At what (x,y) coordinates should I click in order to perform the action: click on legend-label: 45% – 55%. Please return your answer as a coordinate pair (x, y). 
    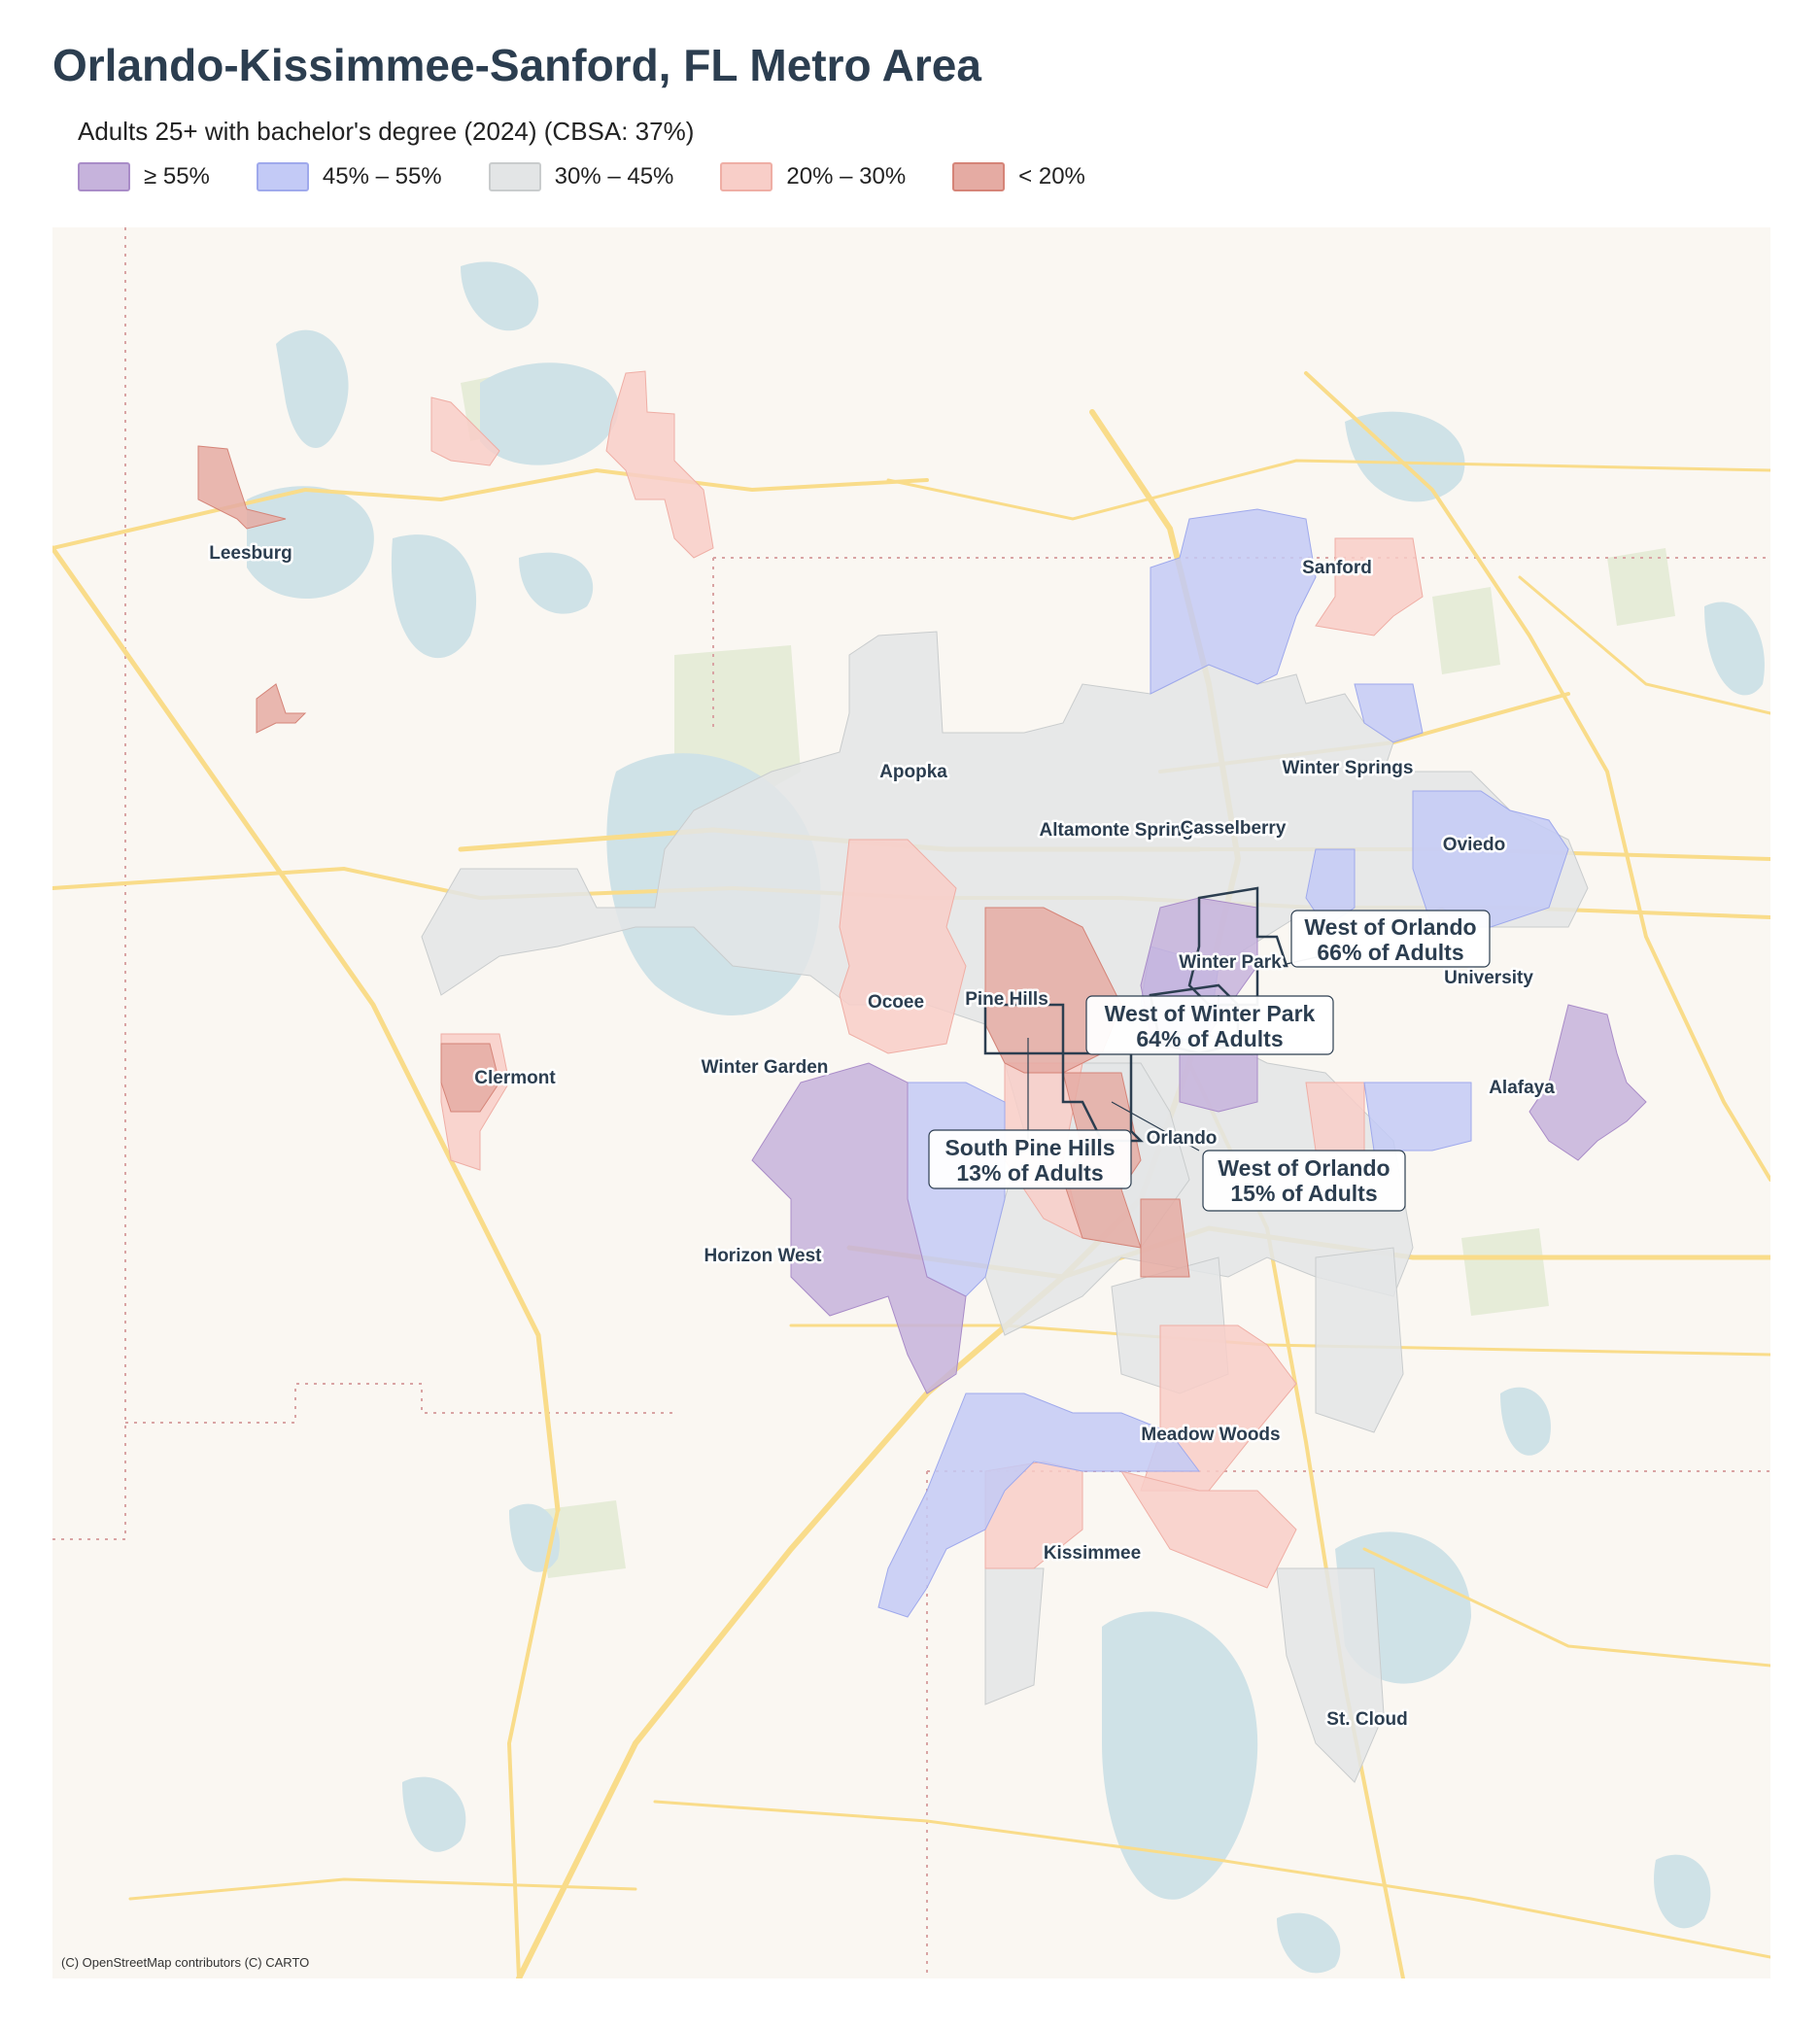
    Looking at the image, I should click on (382, 176).